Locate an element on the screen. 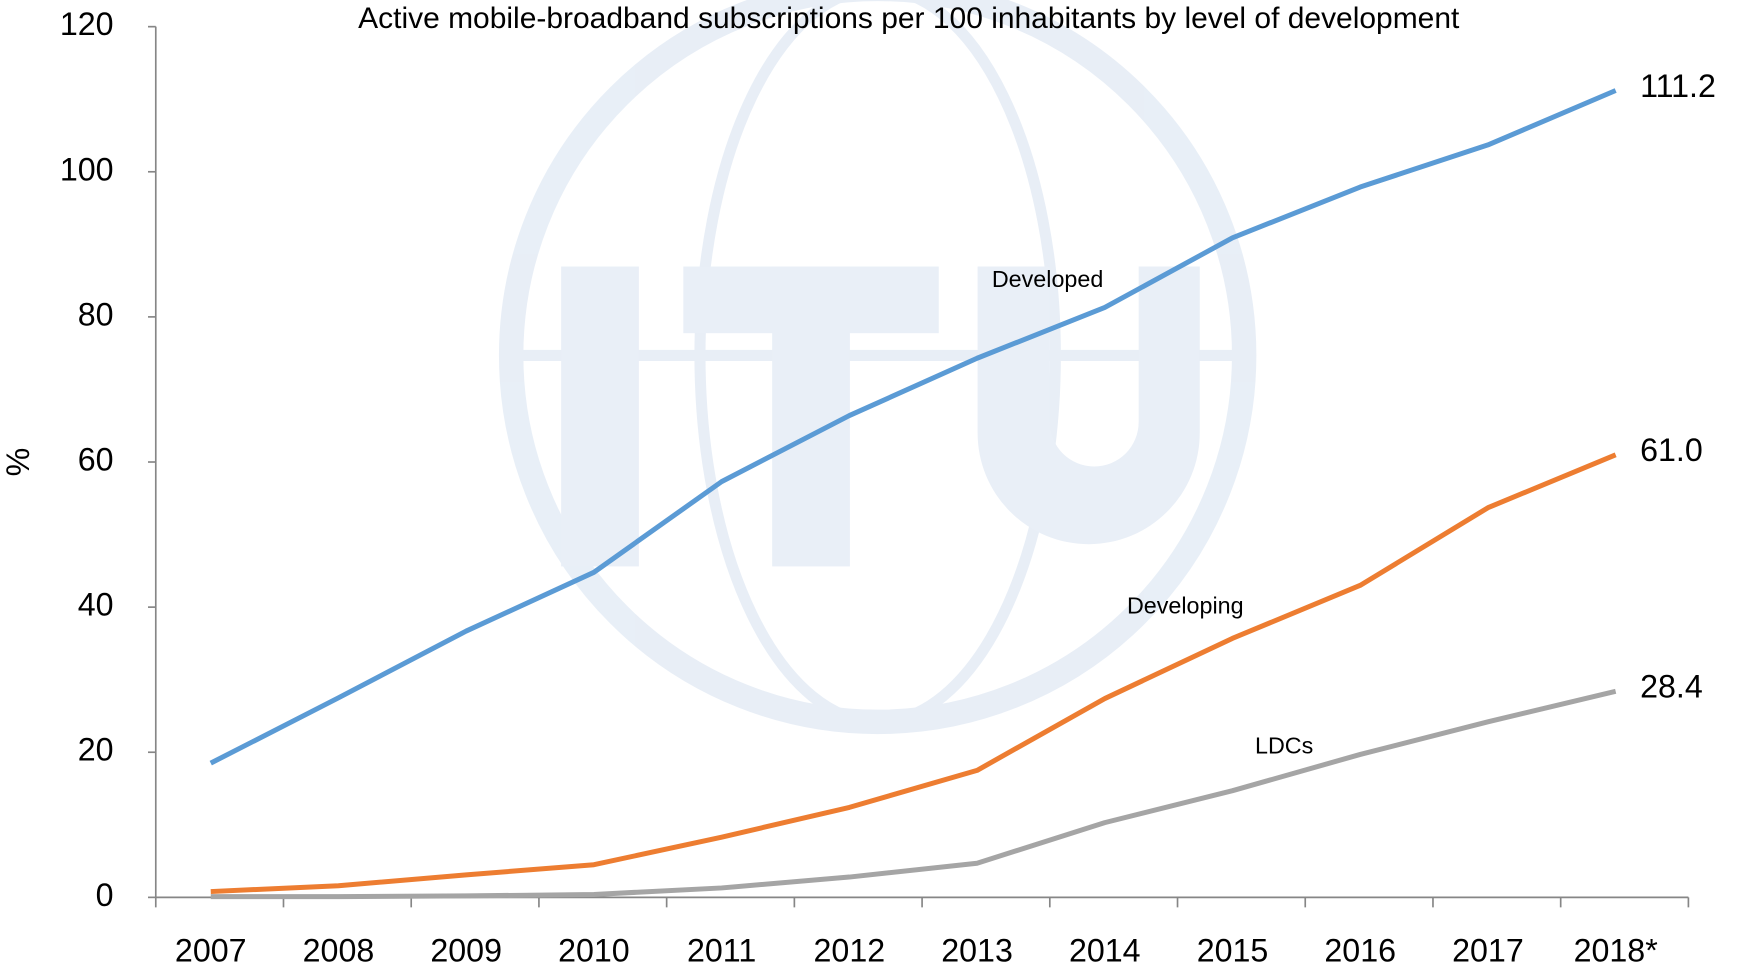  value-label: 111.2 is located at coordinates (1678, 86).